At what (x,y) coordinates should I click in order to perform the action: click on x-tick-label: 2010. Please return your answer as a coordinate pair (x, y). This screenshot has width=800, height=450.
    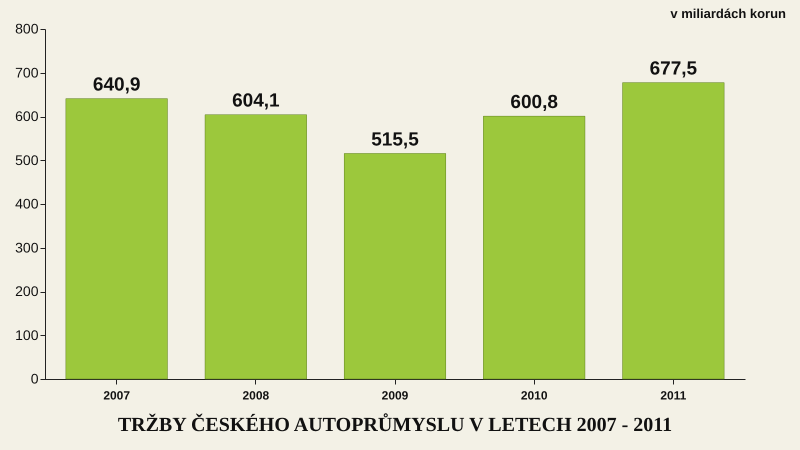
    Looking at the image, I should click on (534, 395).